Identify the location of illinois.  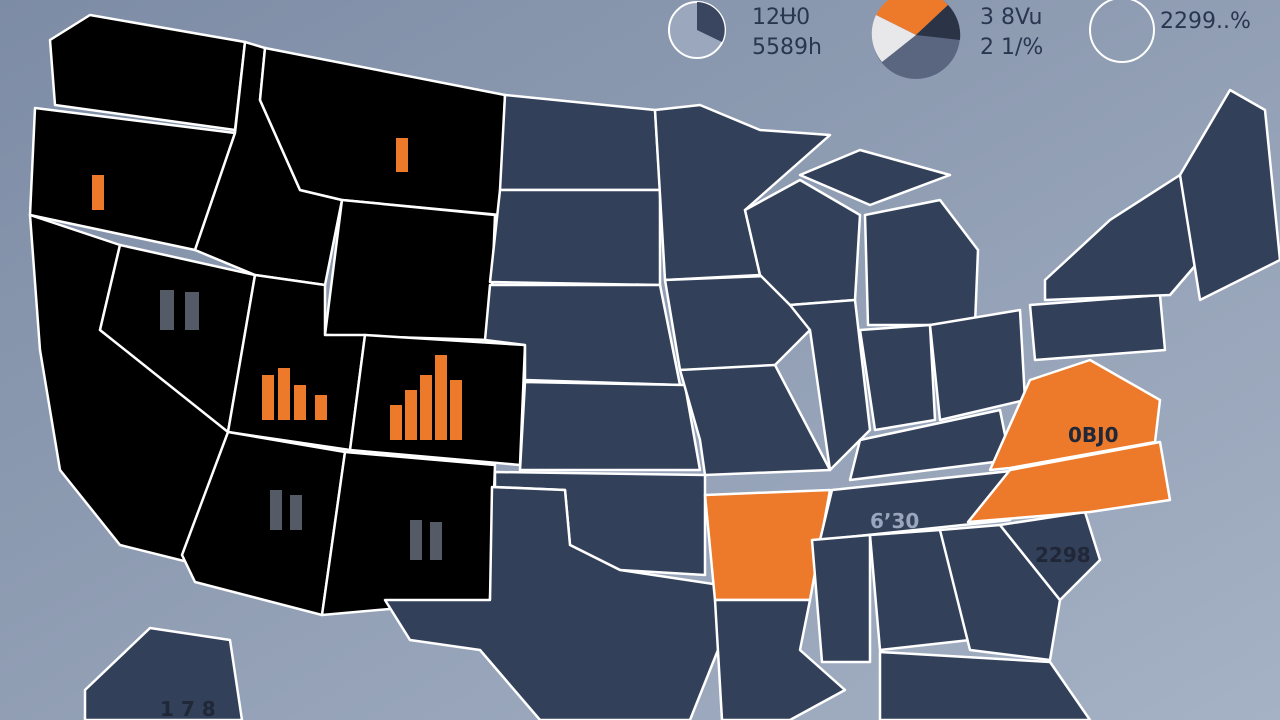
(830, 385).